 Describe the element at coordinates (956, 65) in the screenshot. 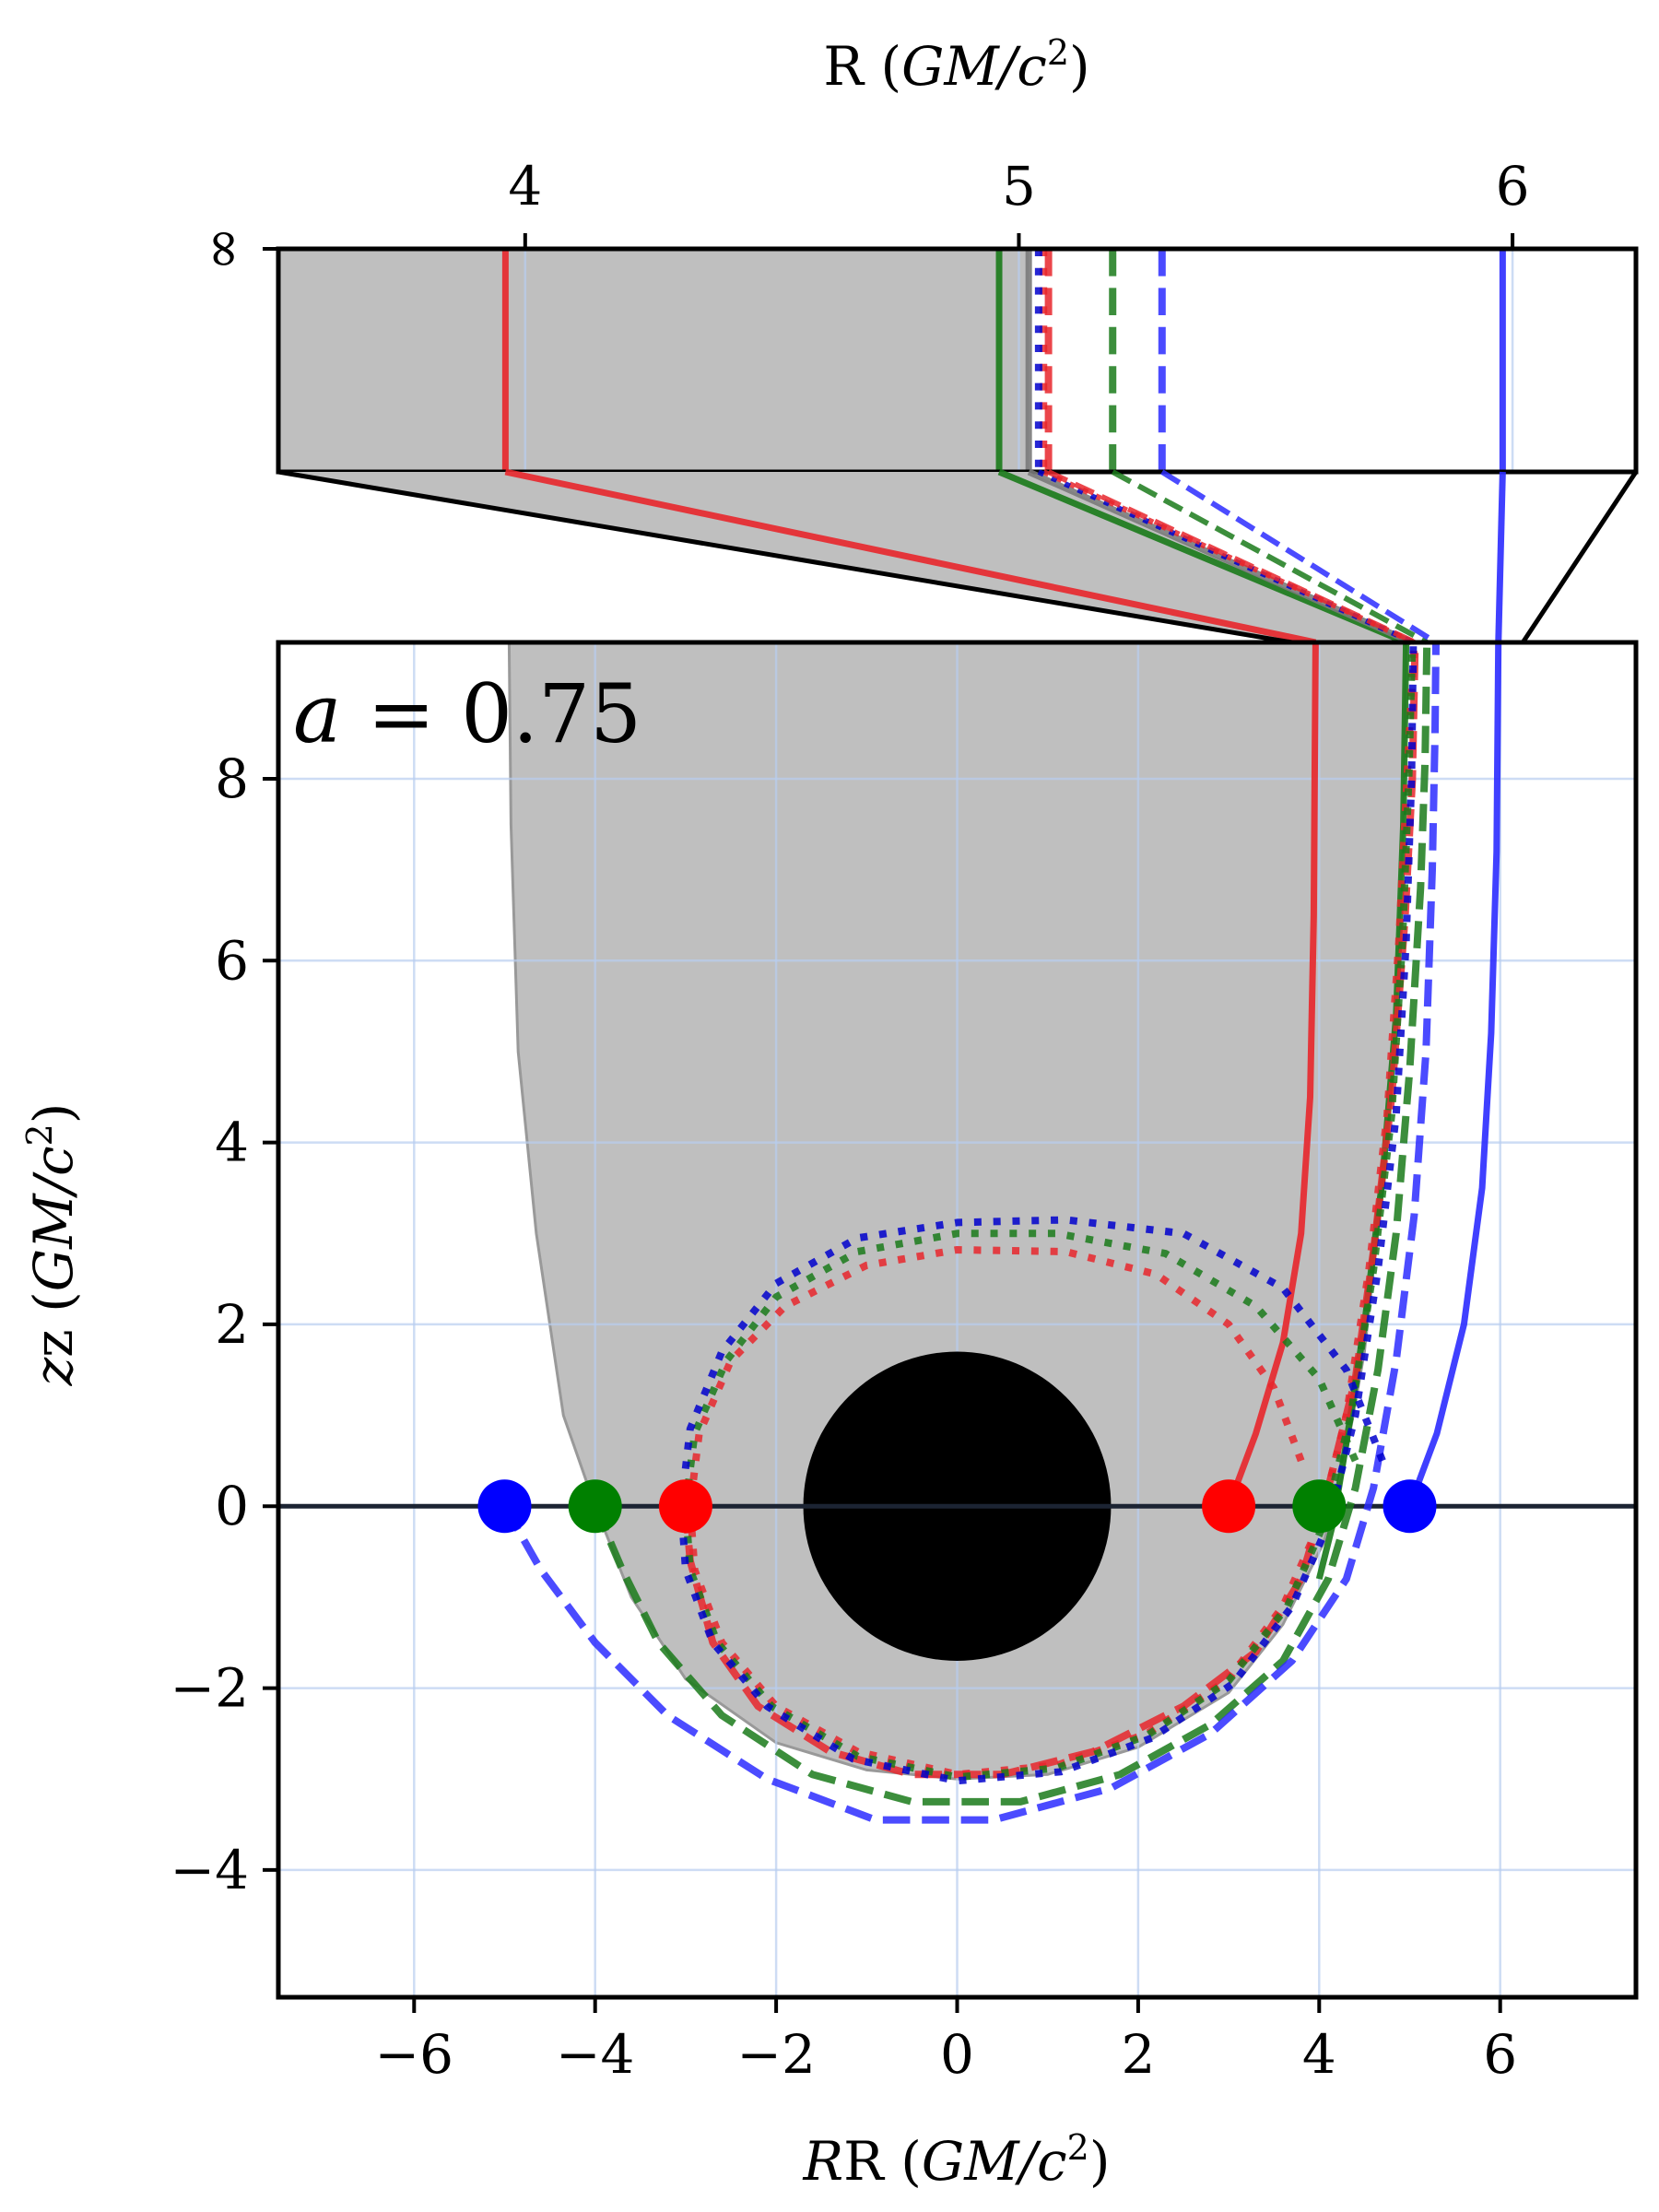

I see `inset-x-axis-title: R (GM/c2)` at that location.